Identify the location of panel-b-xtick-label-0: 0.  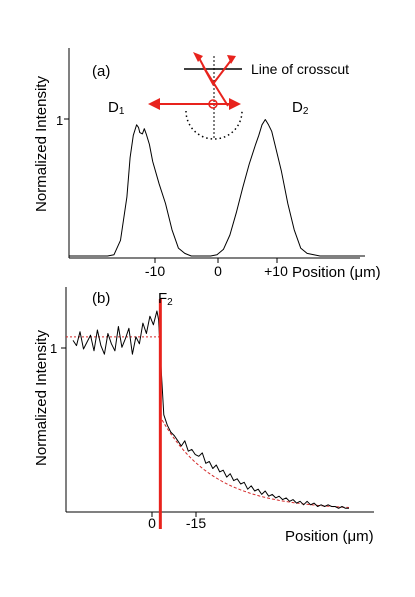
(152, 523).